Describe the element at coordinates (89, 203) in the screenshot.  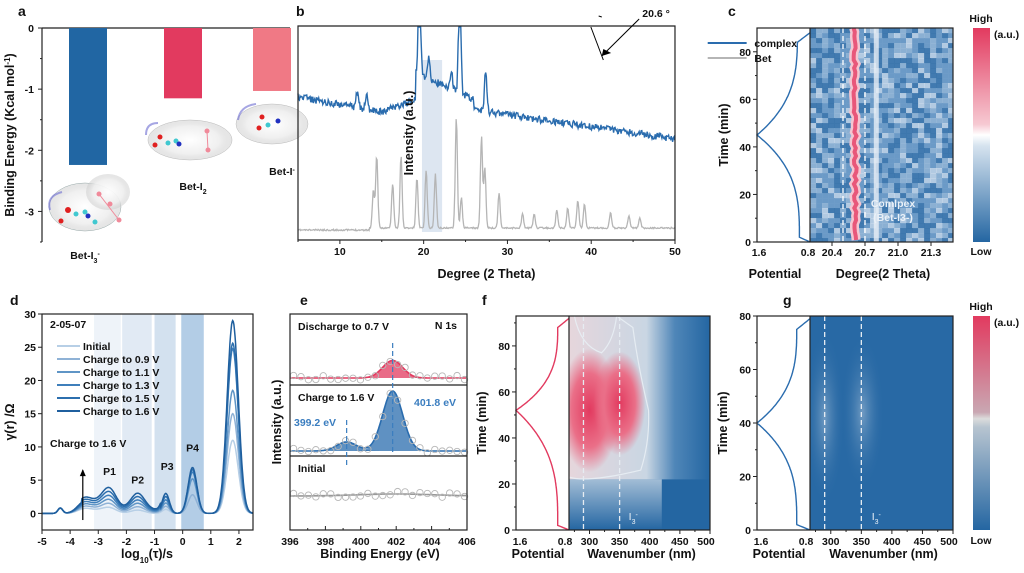
I see `molecule-bet-i3` at that location.